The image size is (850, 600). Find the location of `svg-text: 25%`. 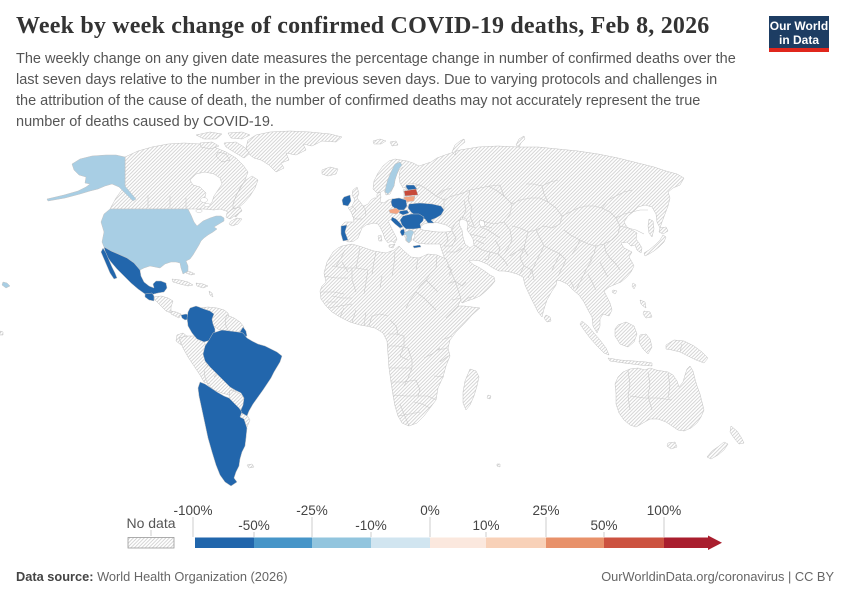

svg-text: 25% is located at coordinates (545, 510).